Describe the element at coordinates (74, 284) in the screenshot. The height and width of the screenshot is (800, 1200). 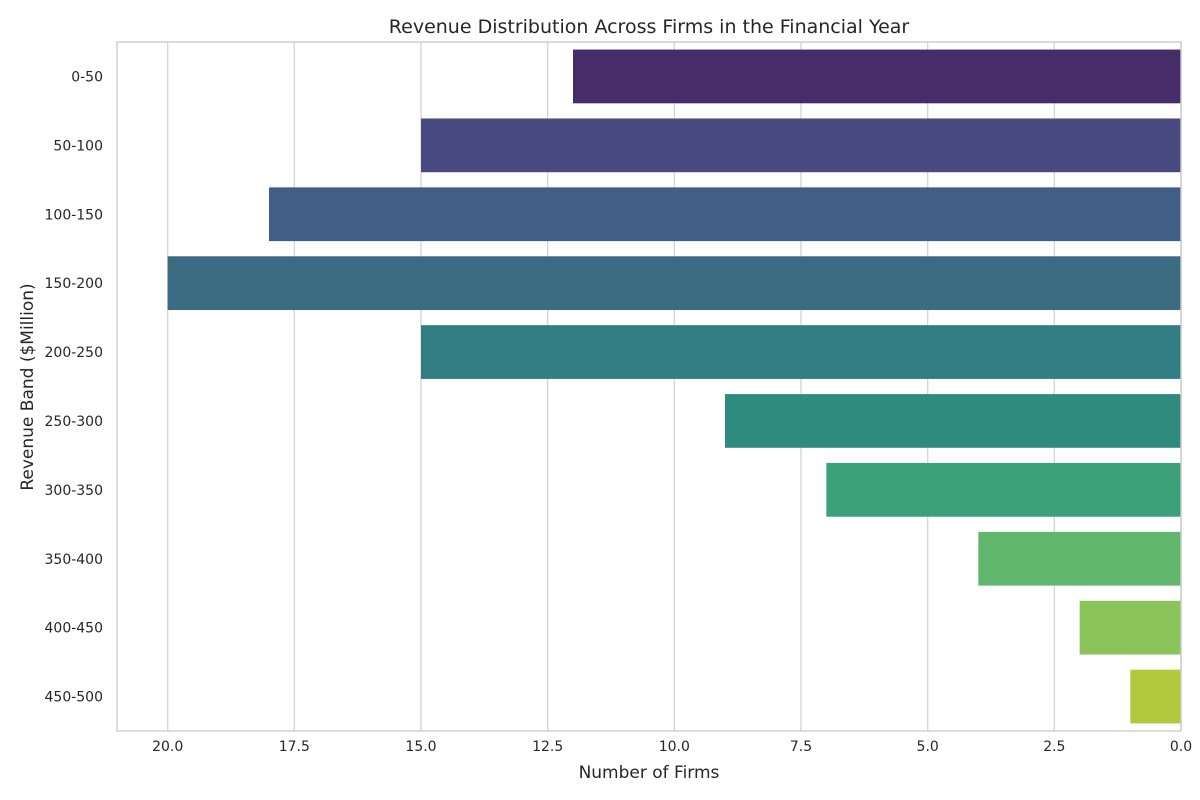
I see `y-tick-label: 150-200` at that location.